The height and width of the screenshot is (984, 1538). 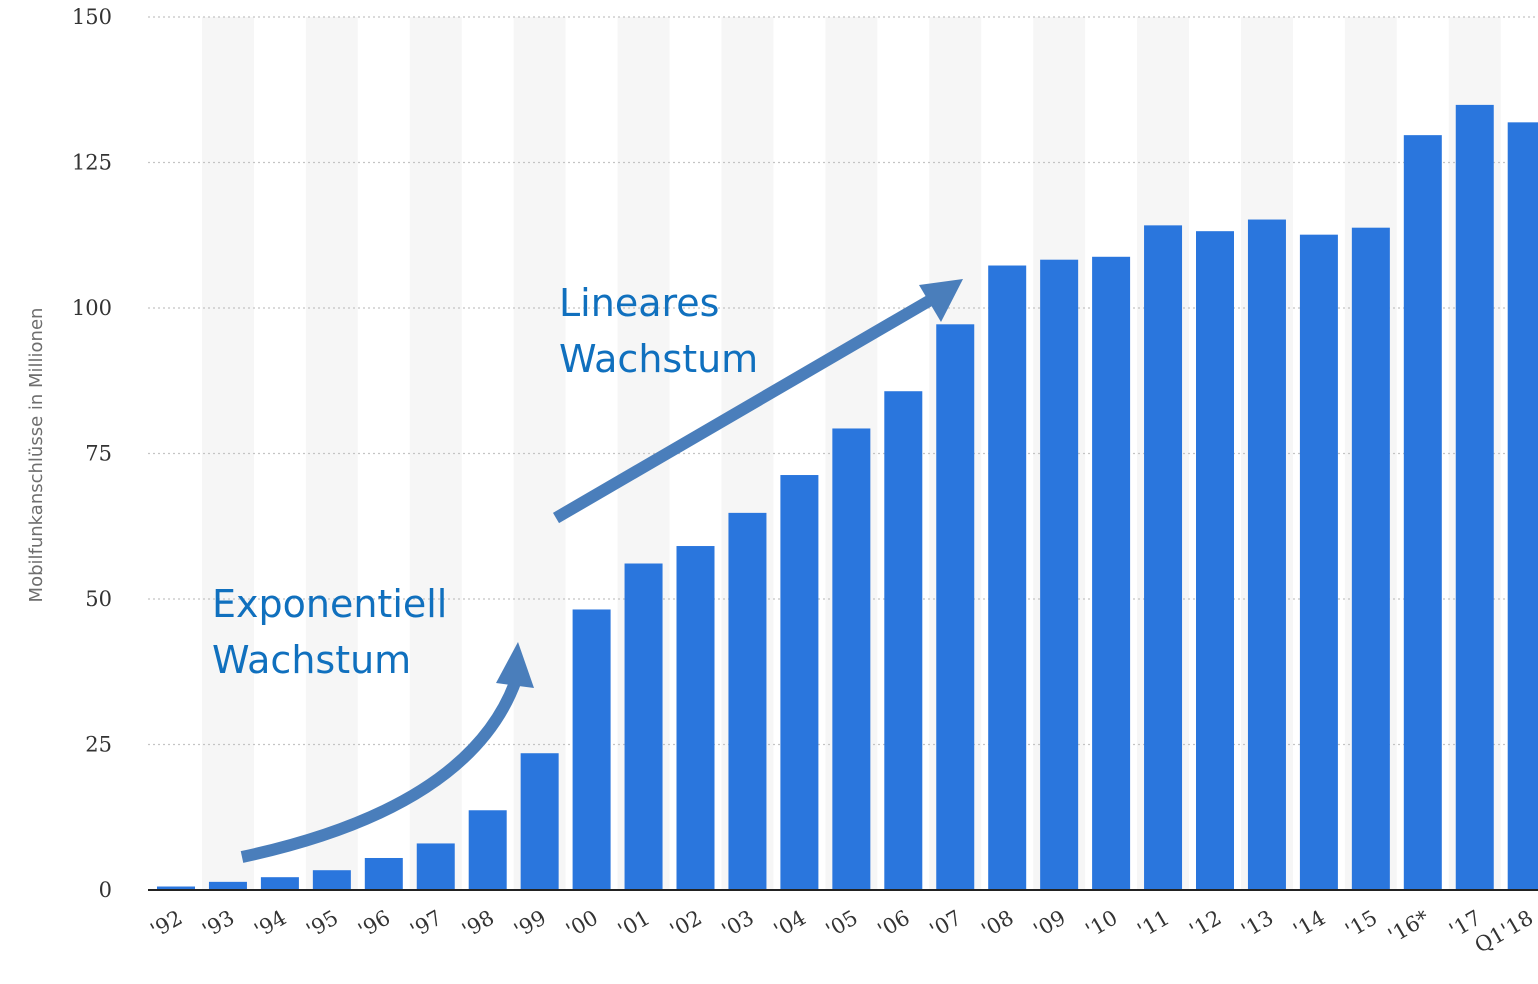 I want to click on linear-arrow, so click(x=745, y=408).